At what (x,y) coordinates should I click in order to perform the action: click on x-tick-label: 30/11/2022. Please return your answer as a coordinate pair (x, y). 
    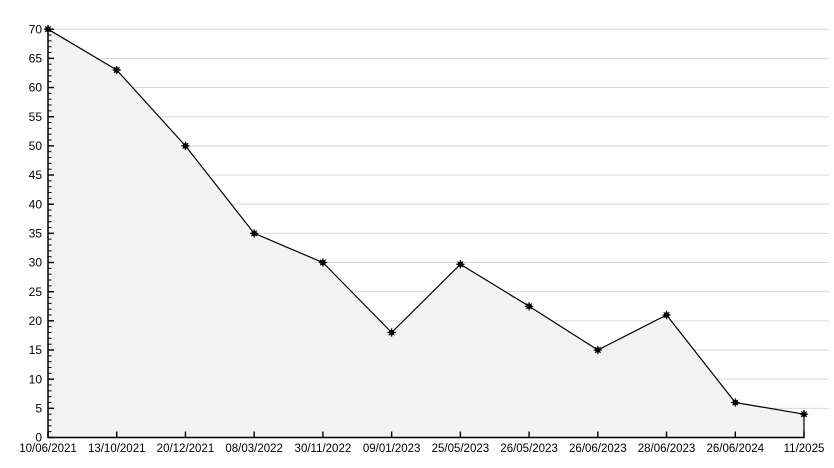
    Looking at the image, I should click on (323, 449).